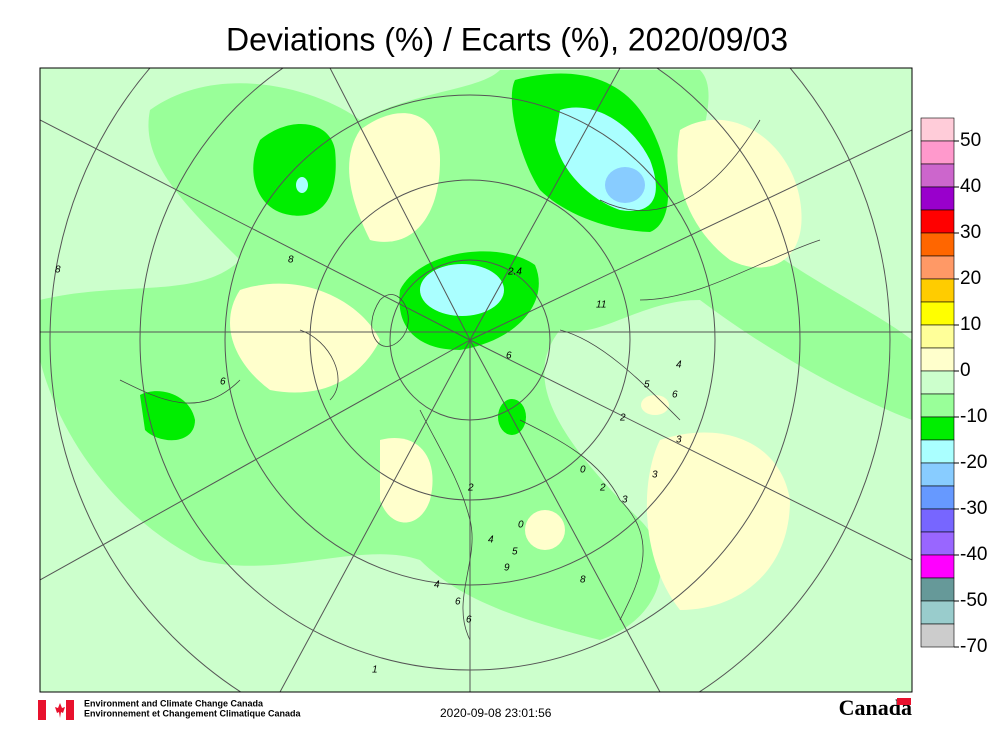 Image resolution: width=1000 pixels, height=731 pixels. What do you see at coordinates (973, 554) in the screenshot?
I see `legend-label: -40` at bounding box center [973, 554].